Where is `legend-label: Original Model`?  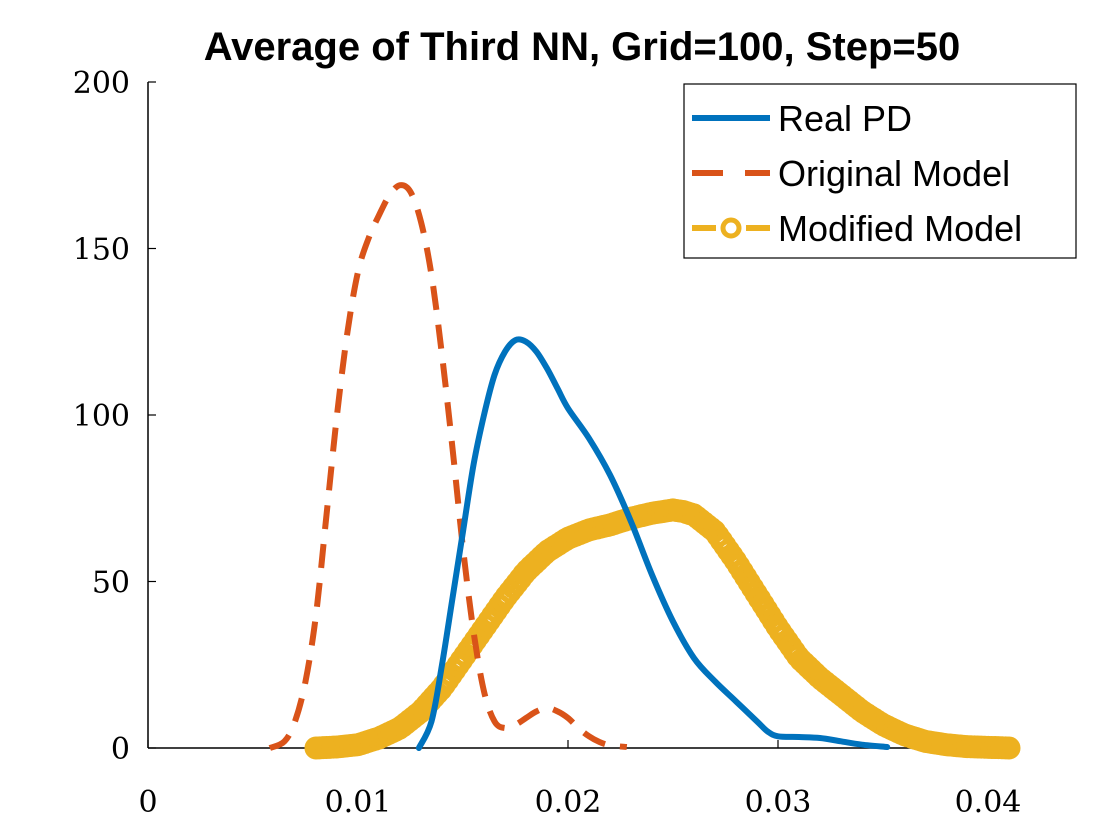 legend-label: Original Model is located at coordinates (894, 173).